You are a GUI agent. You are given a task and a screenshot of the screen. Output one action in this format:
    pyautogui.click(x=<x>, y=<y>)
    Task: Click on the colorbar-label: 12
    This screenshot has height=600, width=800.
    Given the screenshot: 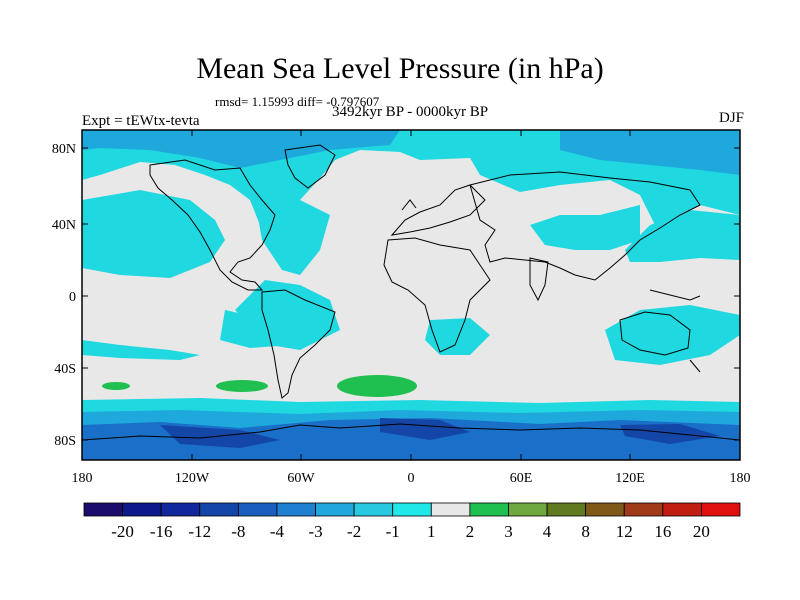 What is the action you would take?
    pyautogui.click(x=624, y=531)
    